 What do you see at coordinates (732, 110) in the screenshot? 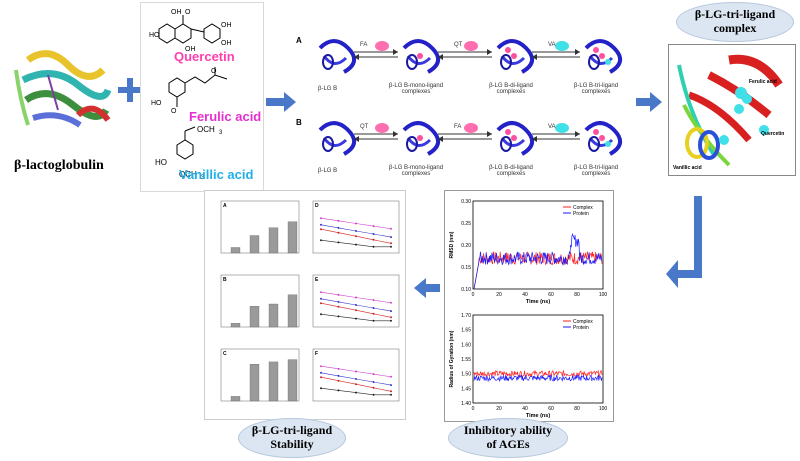
I see `complex-structure-panel: Ferulic acid Quercetin Vanillic acid` at bounding box center [732, 110].